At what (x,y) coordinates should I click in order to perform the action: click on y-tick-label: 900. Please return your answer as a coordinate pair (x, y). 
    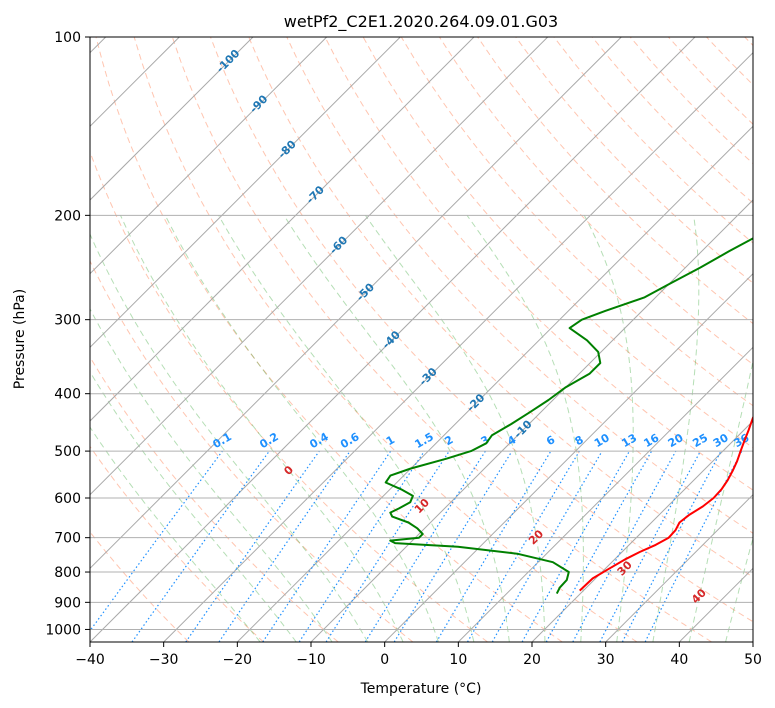
    Looking at the image, I should click on (67, 603).